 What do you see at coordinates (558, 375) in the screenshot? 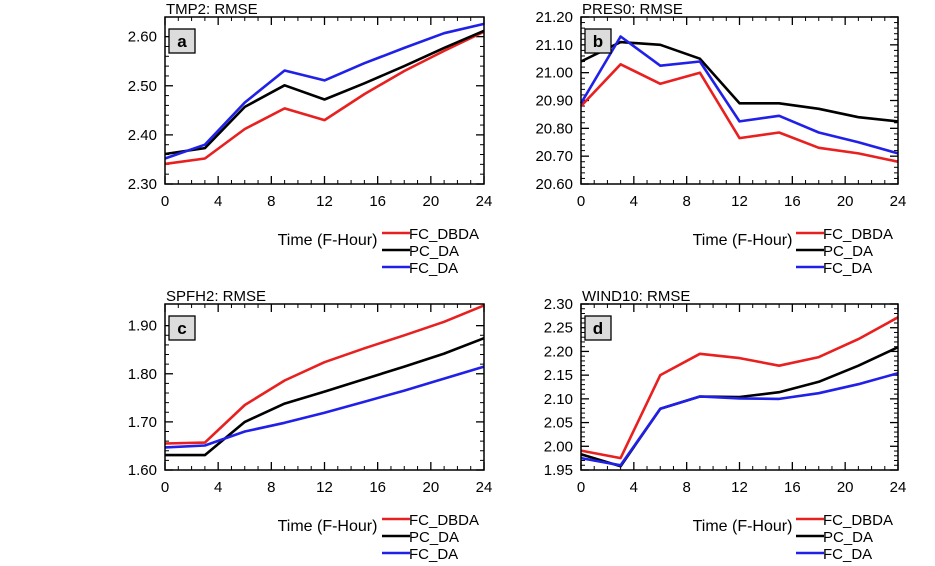
I see `y-tick-label: 2.15` at bounding box center [558, 375].